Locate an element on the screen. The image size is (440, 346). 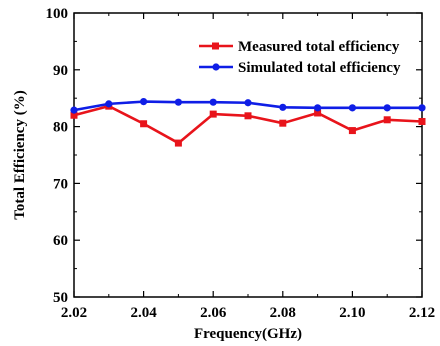
legend-measured-marker is located at coordinates (215, 46).